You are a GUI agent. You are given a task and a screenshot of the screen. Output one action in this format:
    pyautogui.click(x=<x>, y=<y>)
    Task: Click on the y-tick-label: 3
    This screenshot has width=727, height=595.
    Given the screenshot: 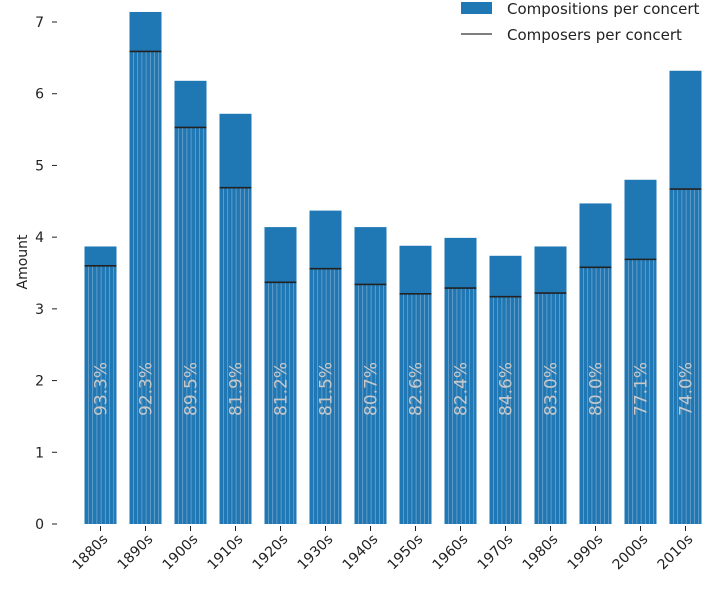 What is the action you would take?
    pyautogui.click(x=39, y=310)
    